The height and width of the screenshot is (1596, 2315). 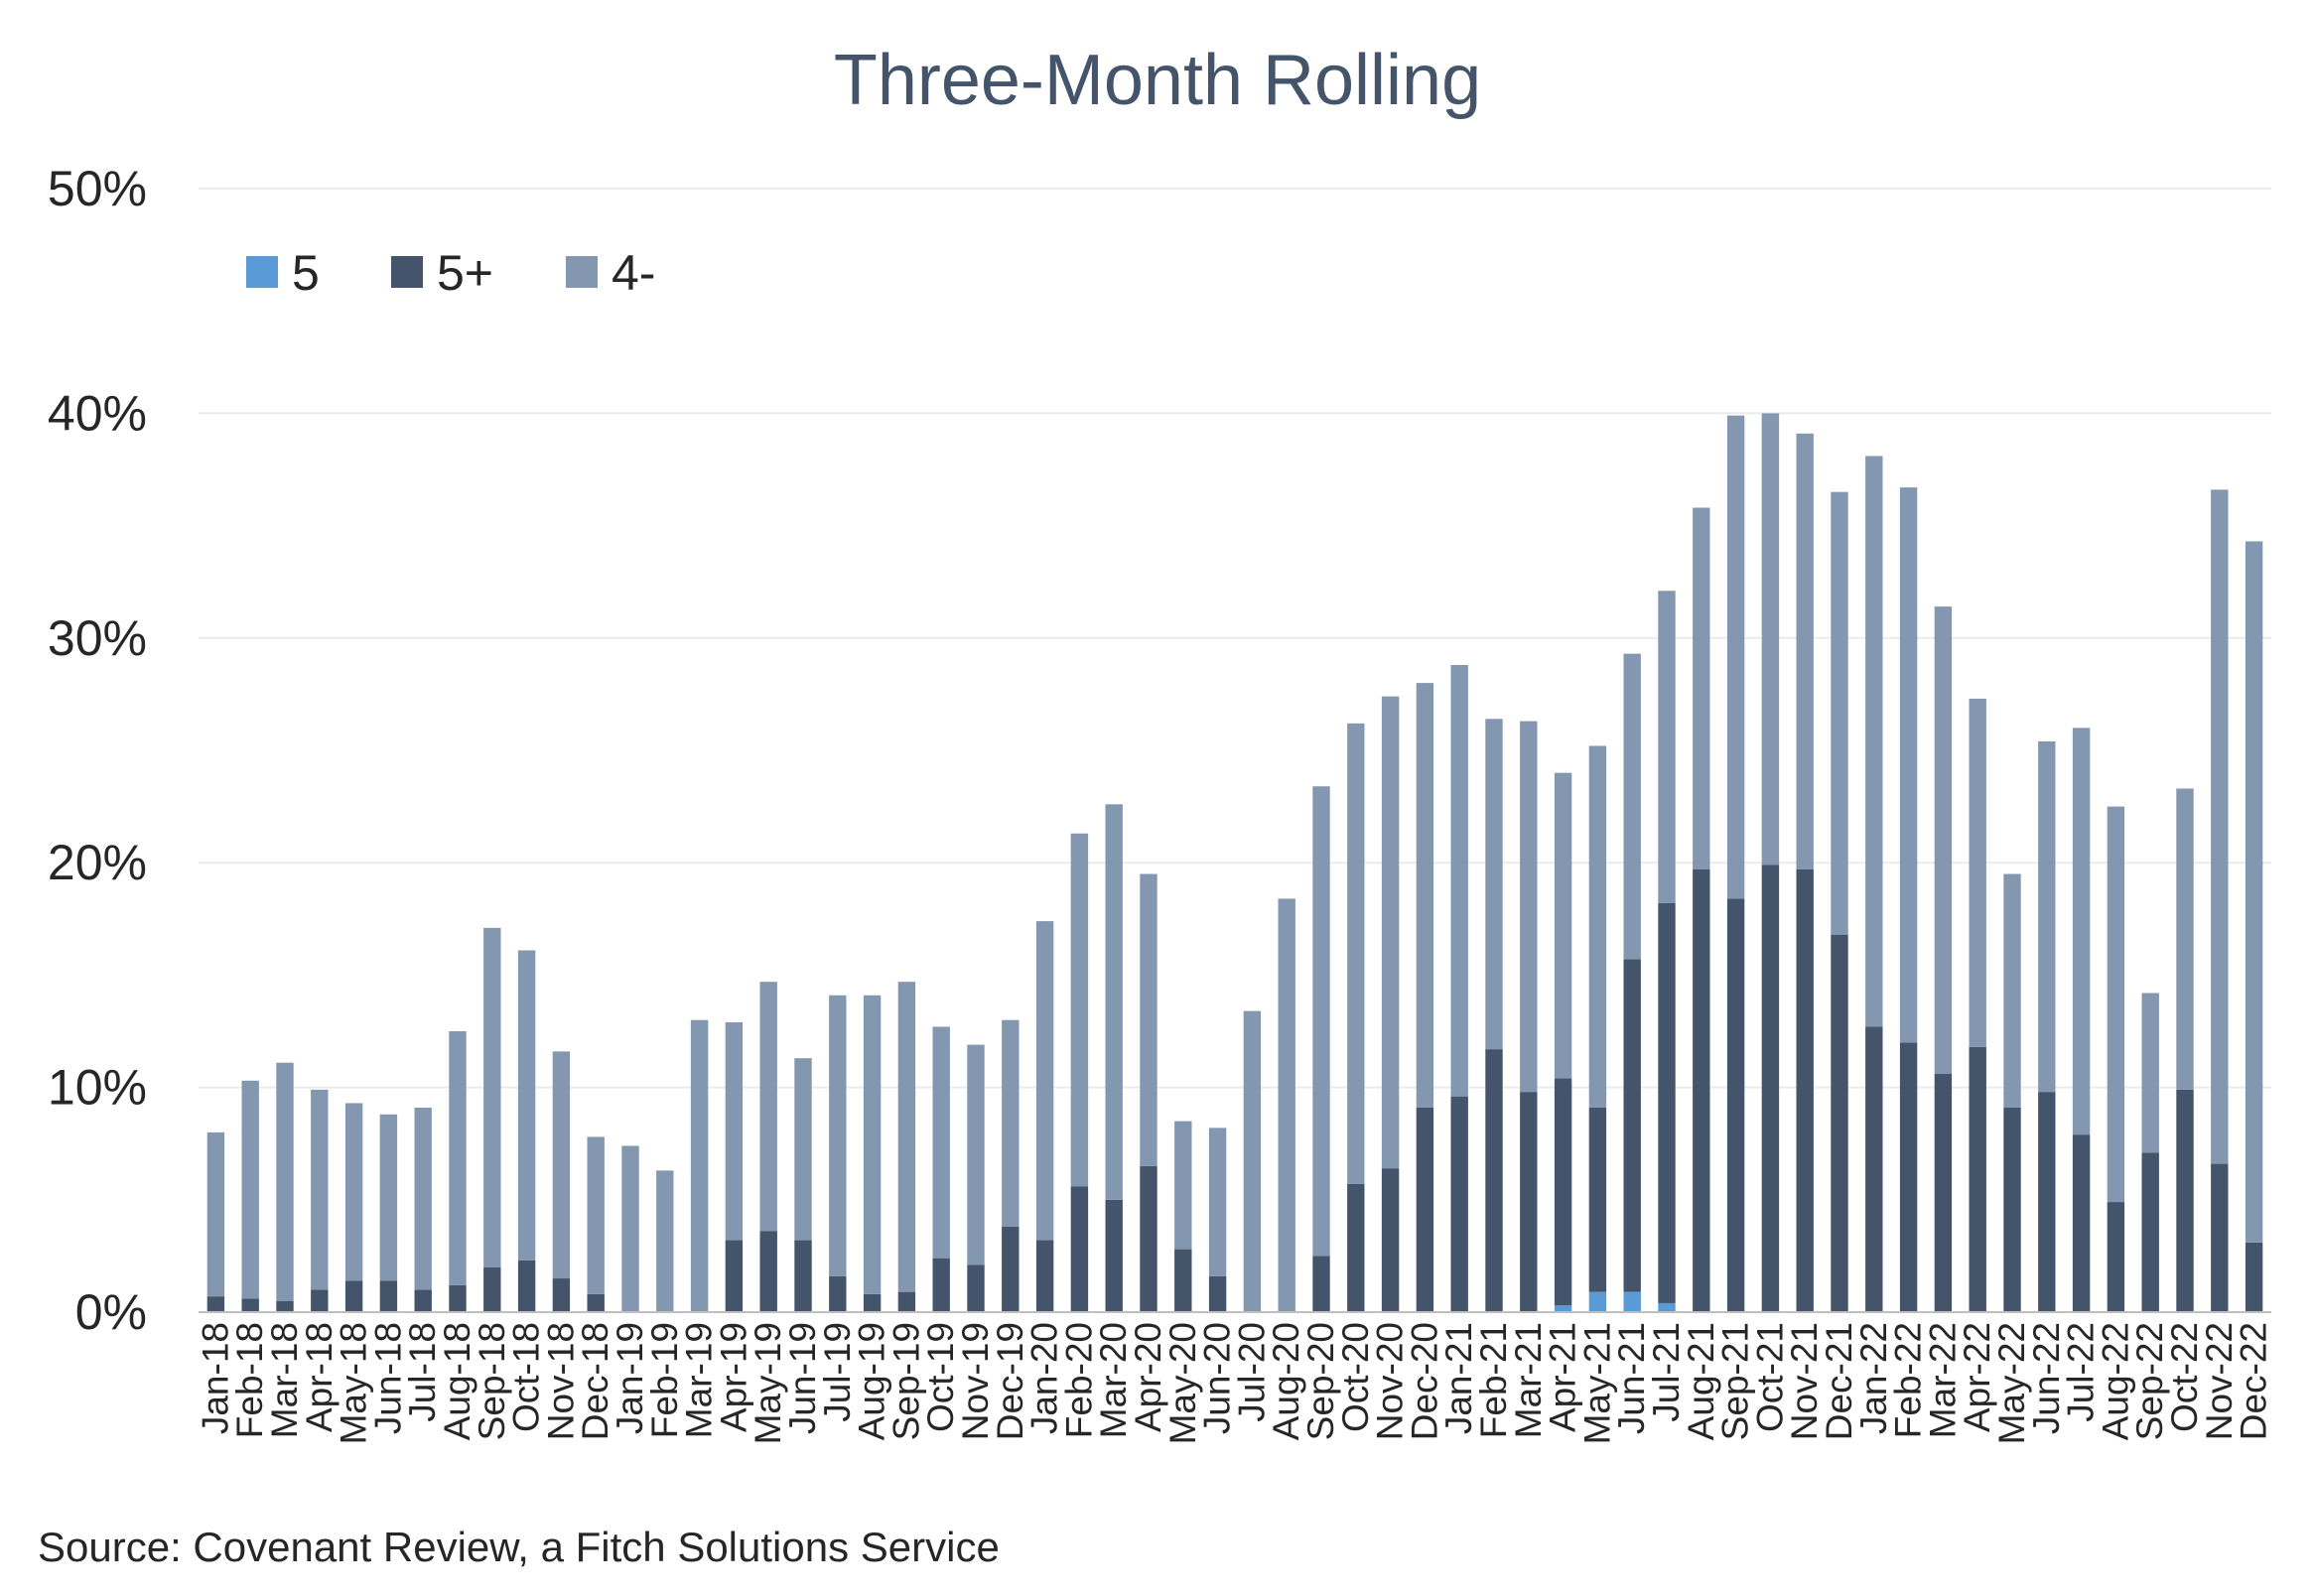 I want to click on x-tick-label: Sep-19, so click(x=905, y=1381).